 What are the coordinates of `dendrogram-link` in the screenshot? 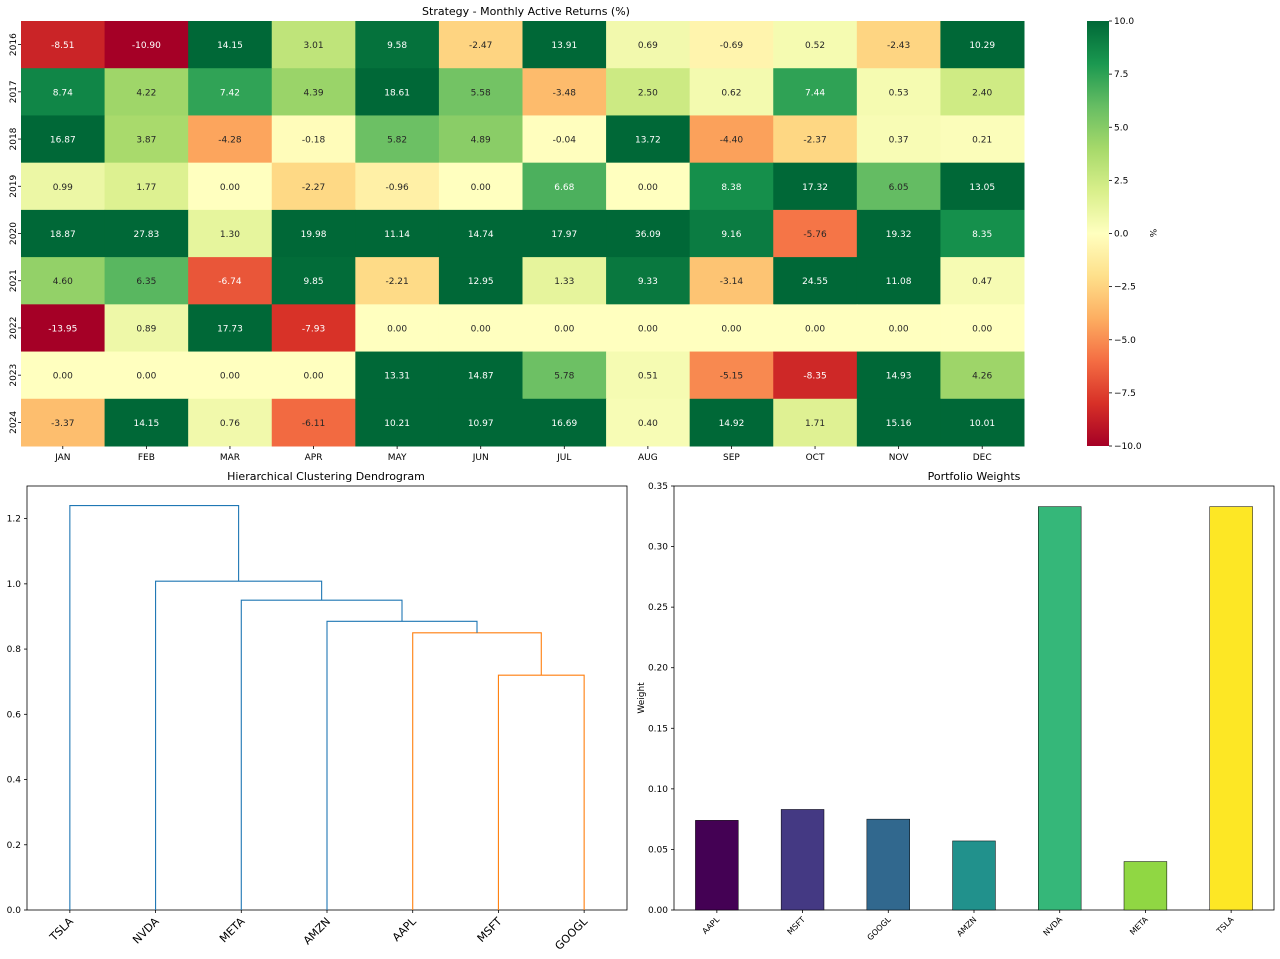 It's located at (402, 765).